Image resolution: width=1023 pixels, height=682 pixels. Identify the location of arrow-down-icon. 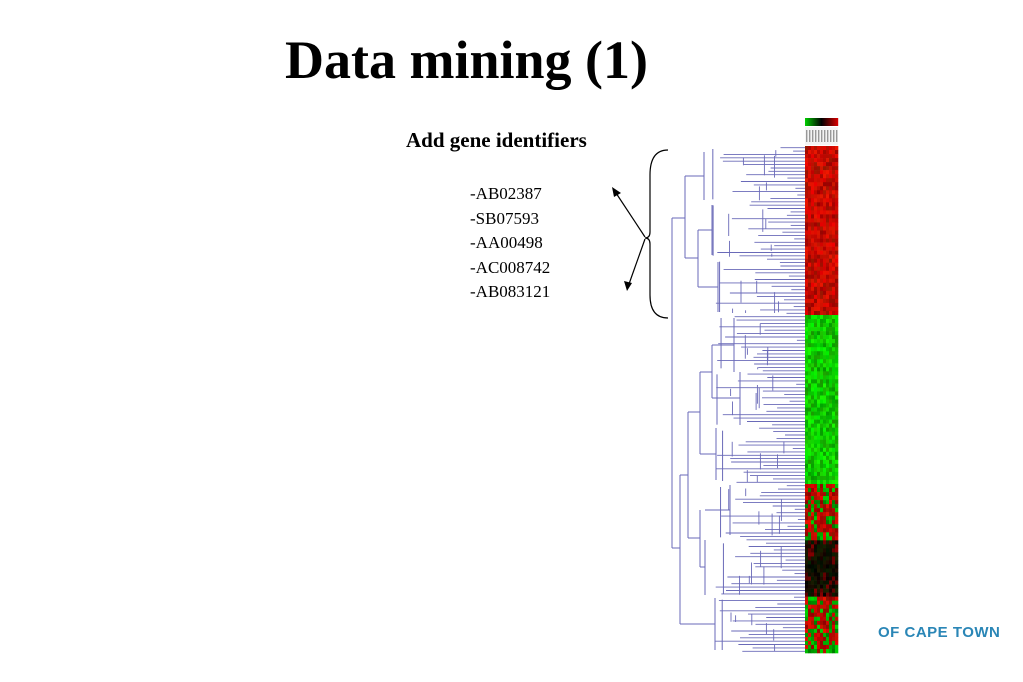
(635, 264).